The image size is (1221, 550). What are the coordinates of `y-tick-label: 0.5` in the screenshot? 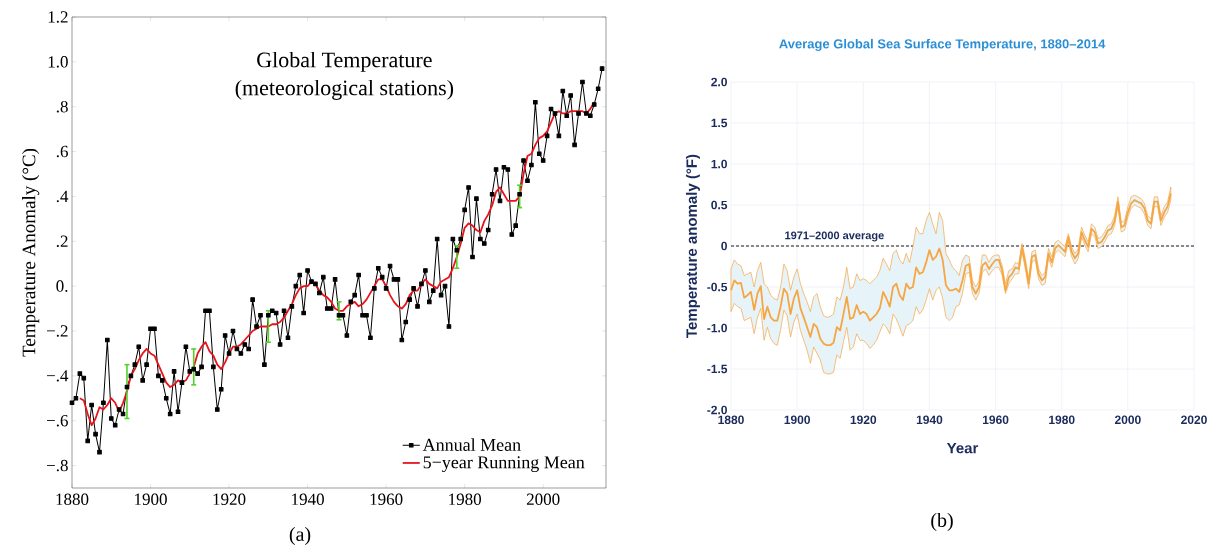 It's located at (719, 205).